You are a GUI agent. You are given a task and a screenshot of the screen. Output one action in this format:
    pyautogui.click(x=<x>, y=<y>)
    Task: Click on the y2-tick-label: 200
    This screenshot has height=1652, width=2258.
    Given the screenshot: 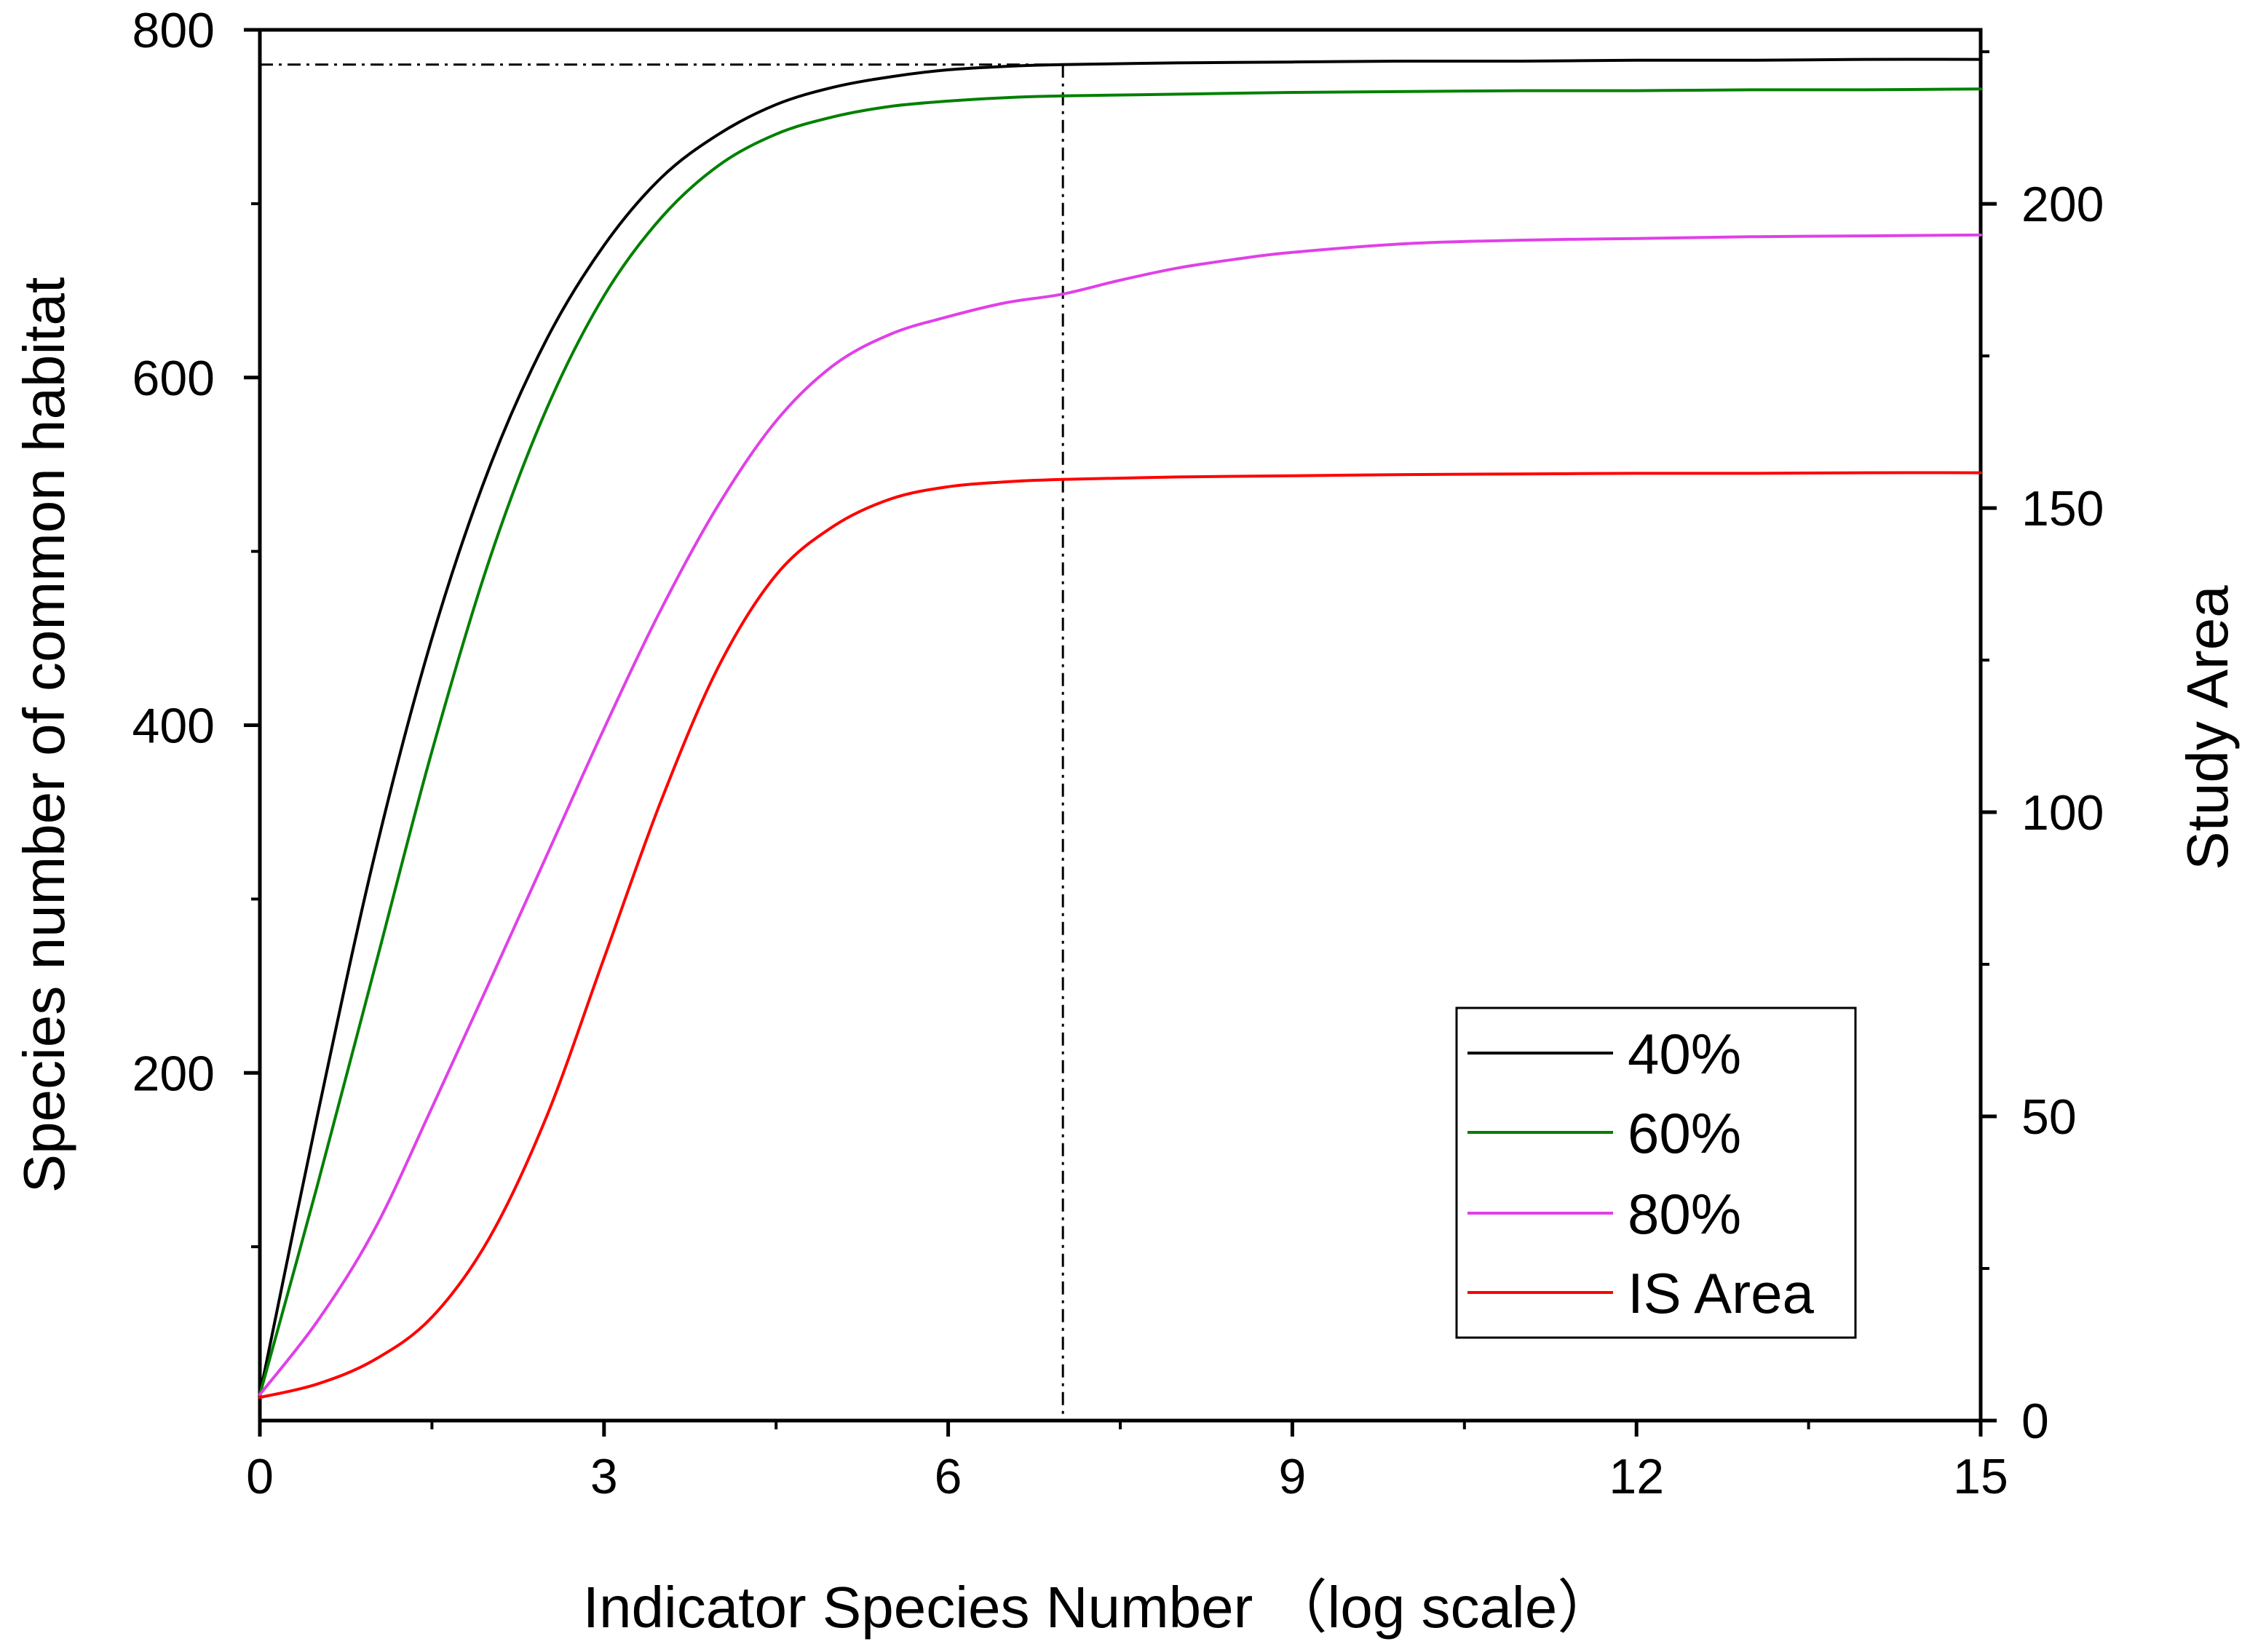 What is the action you would take?
    pyautogui.click(x=2062, y=204)
    